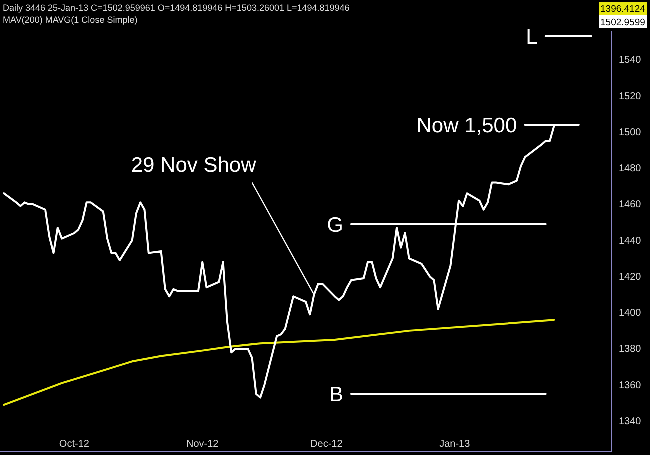  What do you see at coordinates (194, 165) in the screenshot?
I see `annotation: 29 Nov Show` at bounding box center [194, 165].